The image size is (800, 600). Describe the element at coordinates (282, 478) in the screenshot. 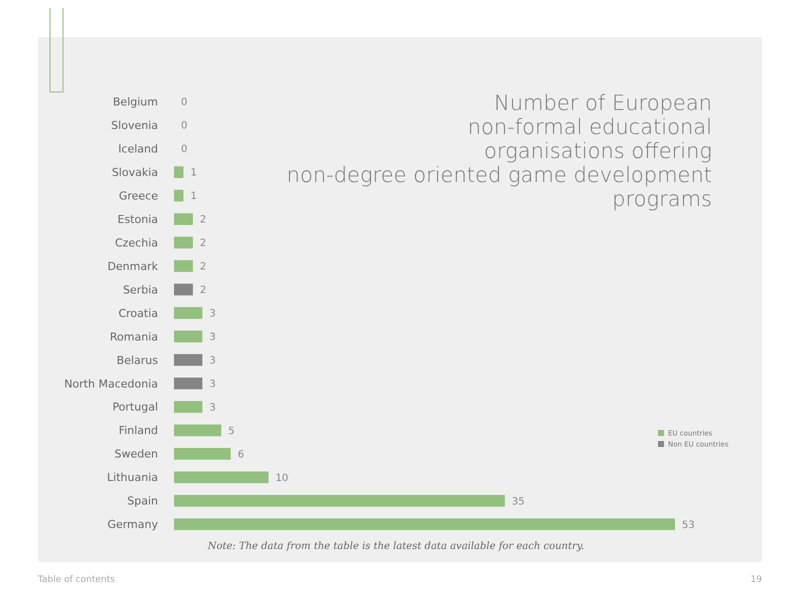

I see `data-label: 10` at that location.